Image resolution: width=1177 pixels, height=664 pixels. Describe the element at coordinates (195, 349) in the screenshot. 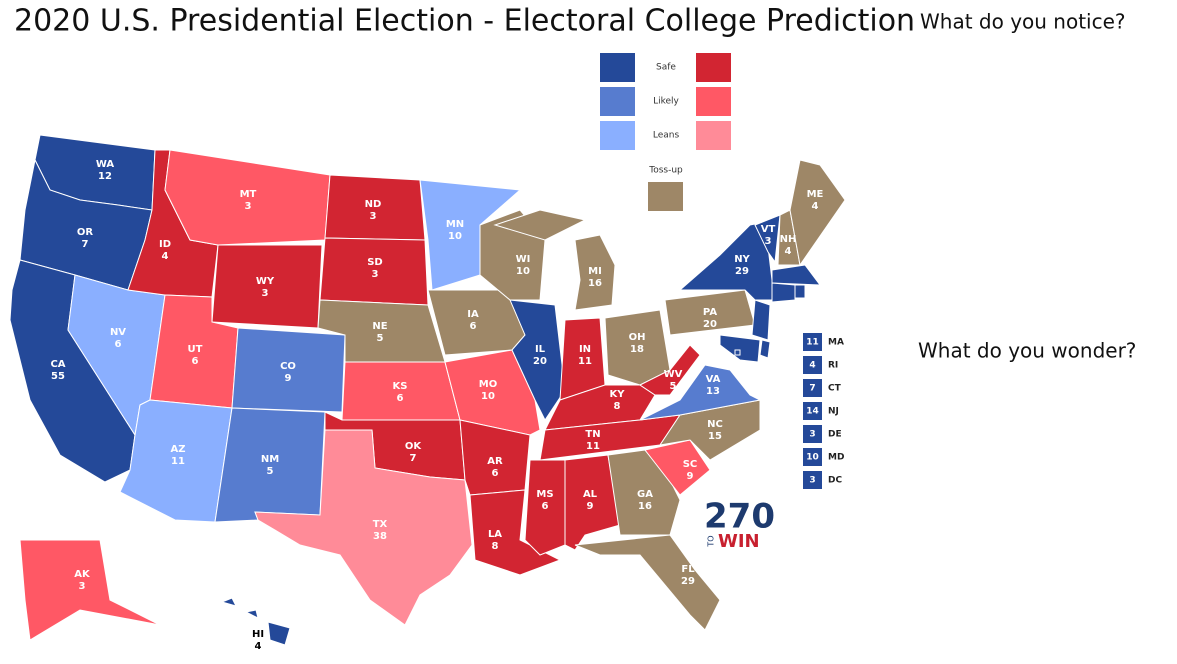

I see `state-label: UT` at that location.